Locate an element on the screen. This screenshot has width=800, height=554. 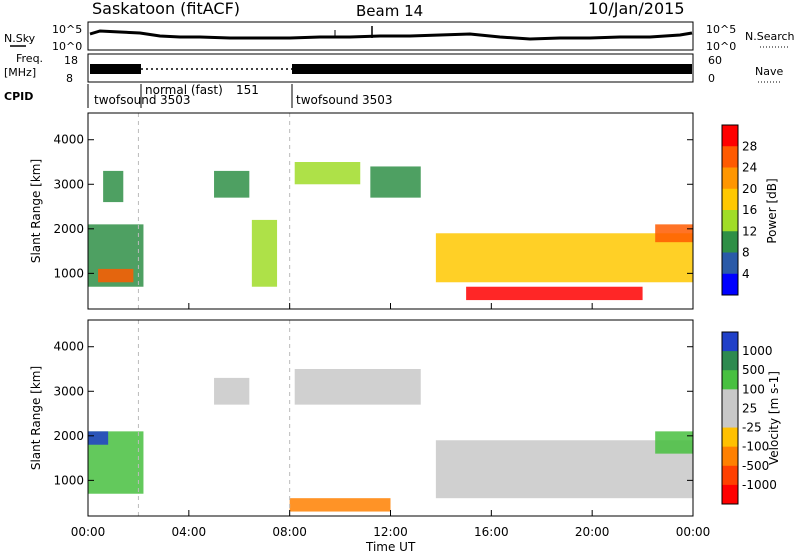
nave-label: Nave is located at coordinates (769, 71).